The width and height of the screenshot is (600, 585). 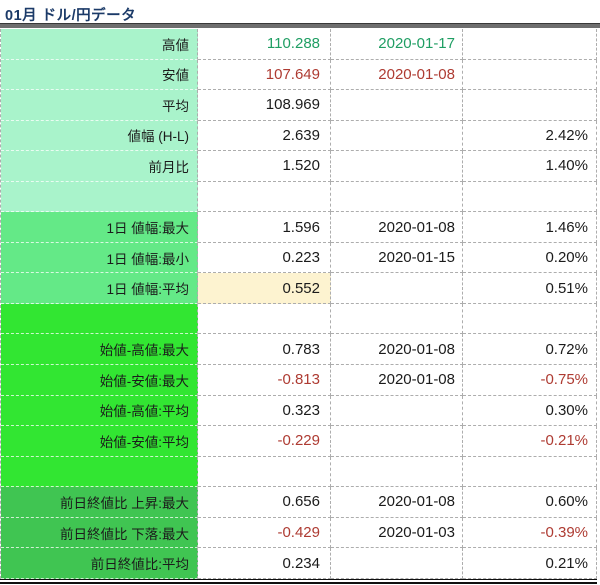 What do you see at coordinates (99, 75) in the screenshot?
I see `row-label: 安値` at bounding box center [99, 75].